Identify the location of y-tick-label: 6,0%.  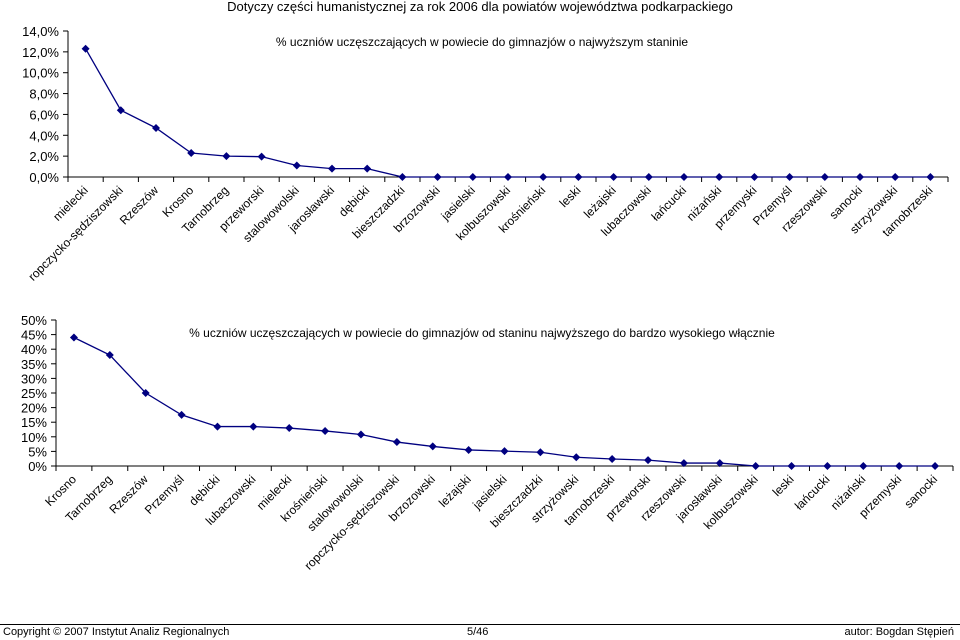
(44, 114).